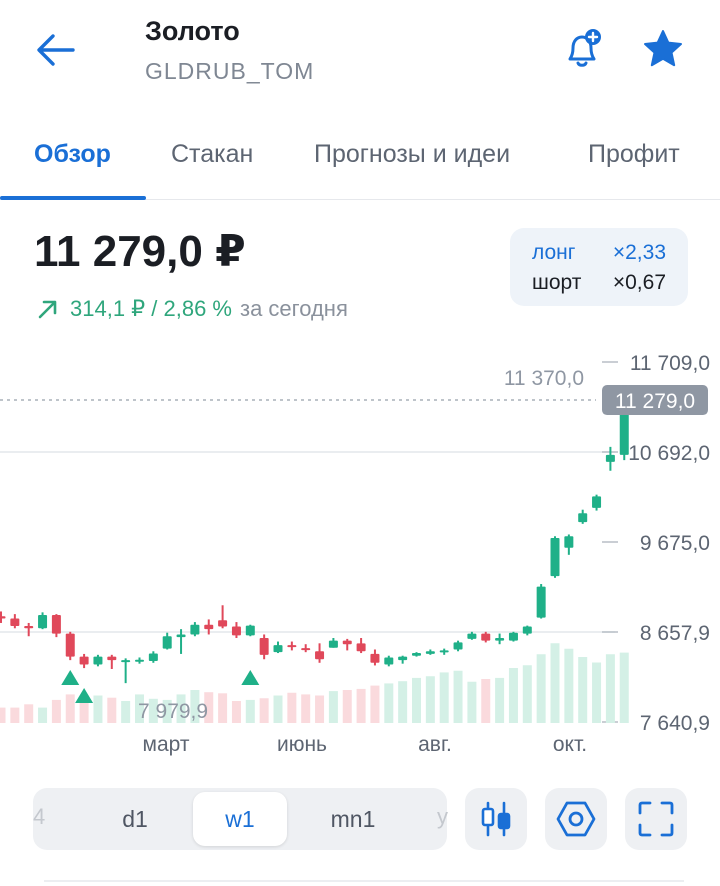 This screenshot has width=720, height=886. I want to click on candlestick-icon, so click(496, 819).